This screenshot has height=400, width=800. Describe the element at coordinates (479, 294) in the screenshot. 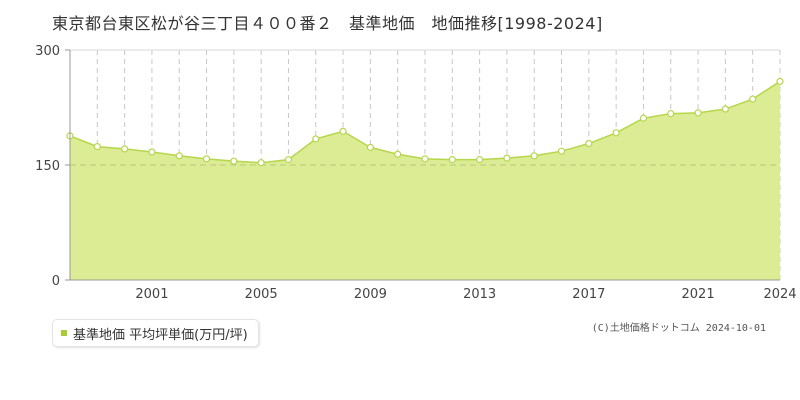

I see `x-tick-label: 2013` at that location.